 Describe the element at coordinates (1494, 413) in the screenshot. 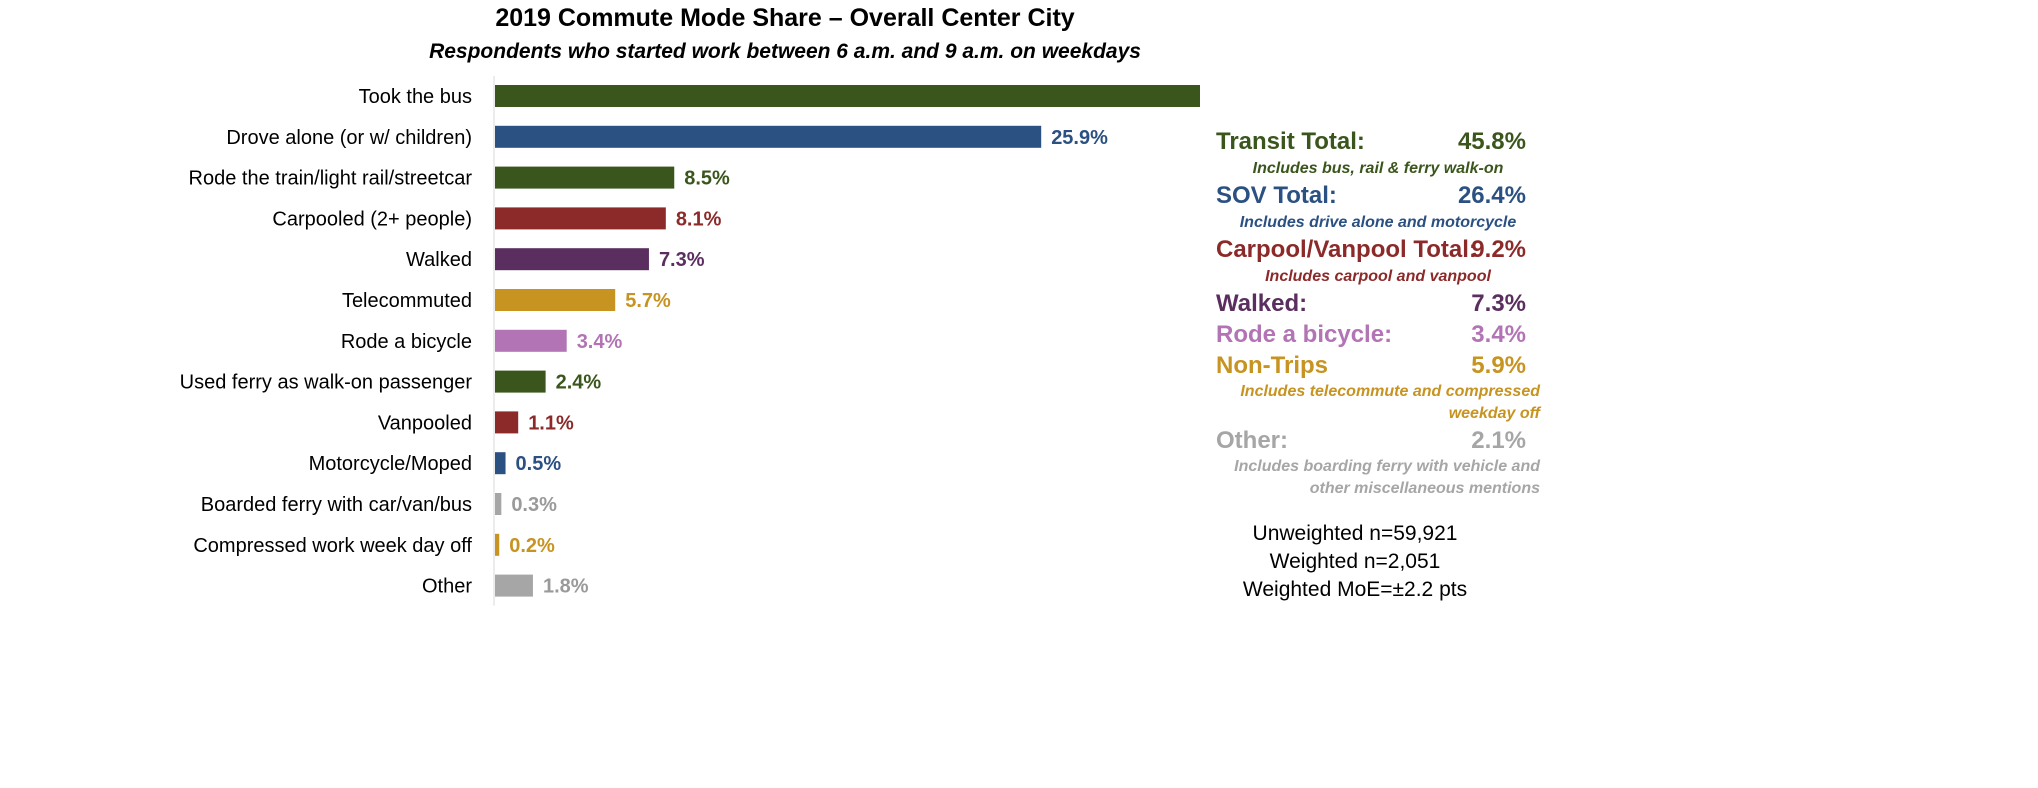

I see `summary-nontrips-note-line2: weekday off` at that location.